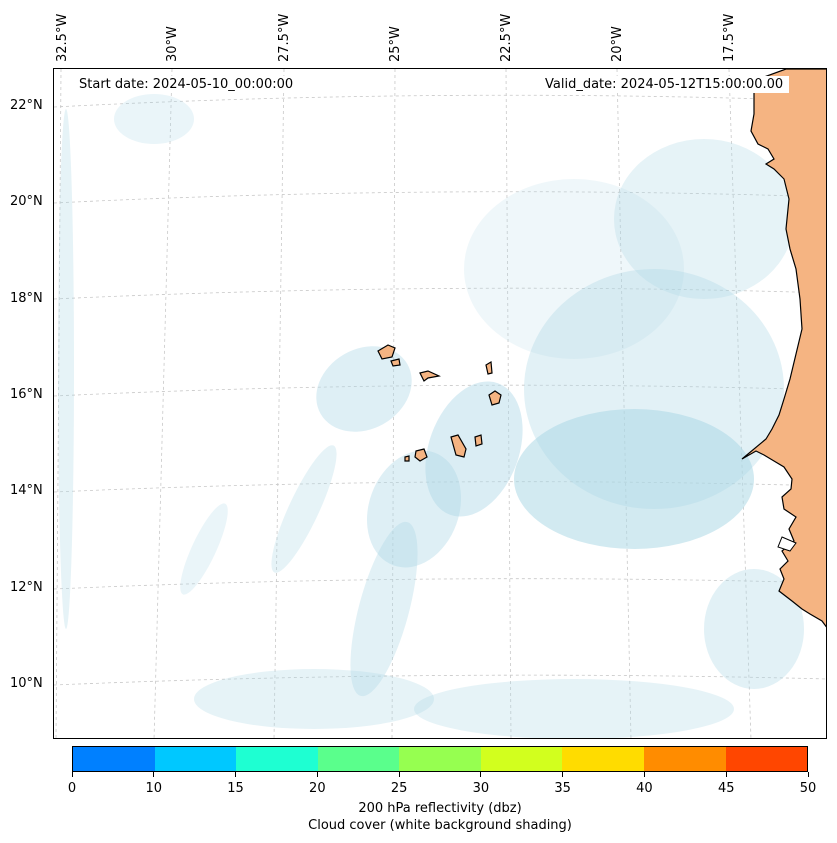 The width and height of the screenshot is (837, 843). I want to click on reflectivity-colorbar, so click(440, 759).